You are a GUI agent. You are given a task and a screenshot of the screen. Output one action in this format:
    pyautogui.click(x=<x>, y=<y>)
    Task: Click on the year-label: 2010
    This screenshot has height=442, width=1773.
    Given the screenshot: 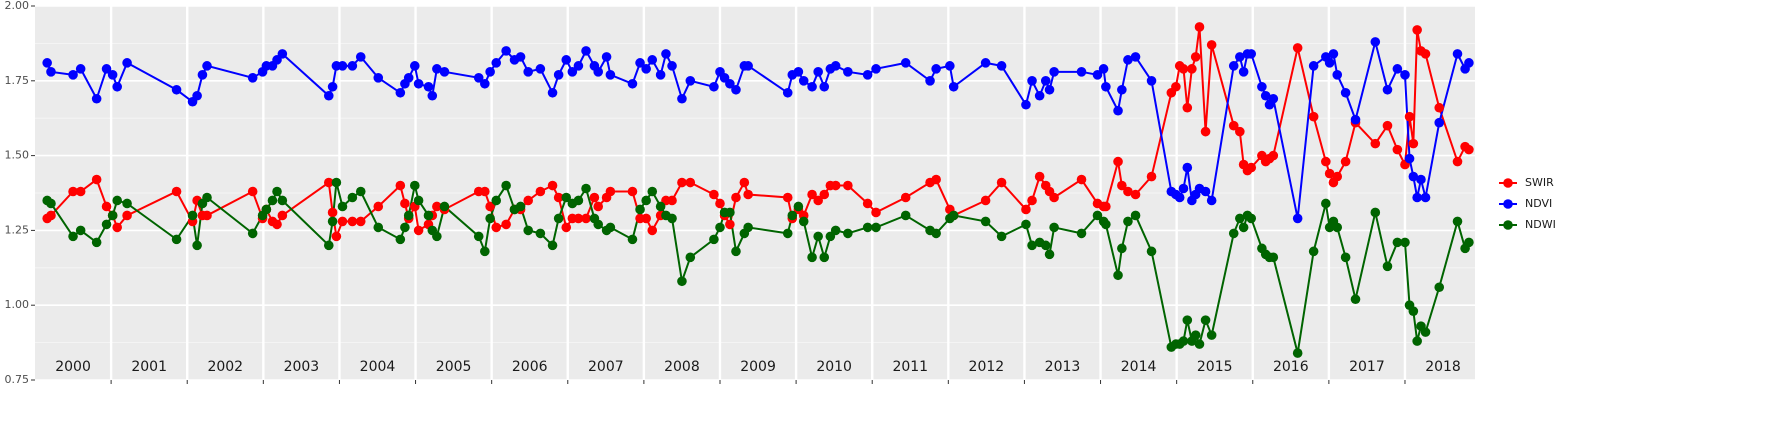 What is the action you would take?
    pyautogui.click(x=834, y=367)
    